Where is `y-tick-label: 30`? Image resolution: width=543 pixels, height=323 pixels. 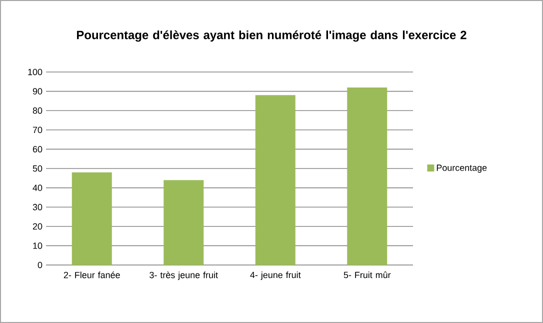 y-tick-label: 30 is located at coordinates (37, 207).